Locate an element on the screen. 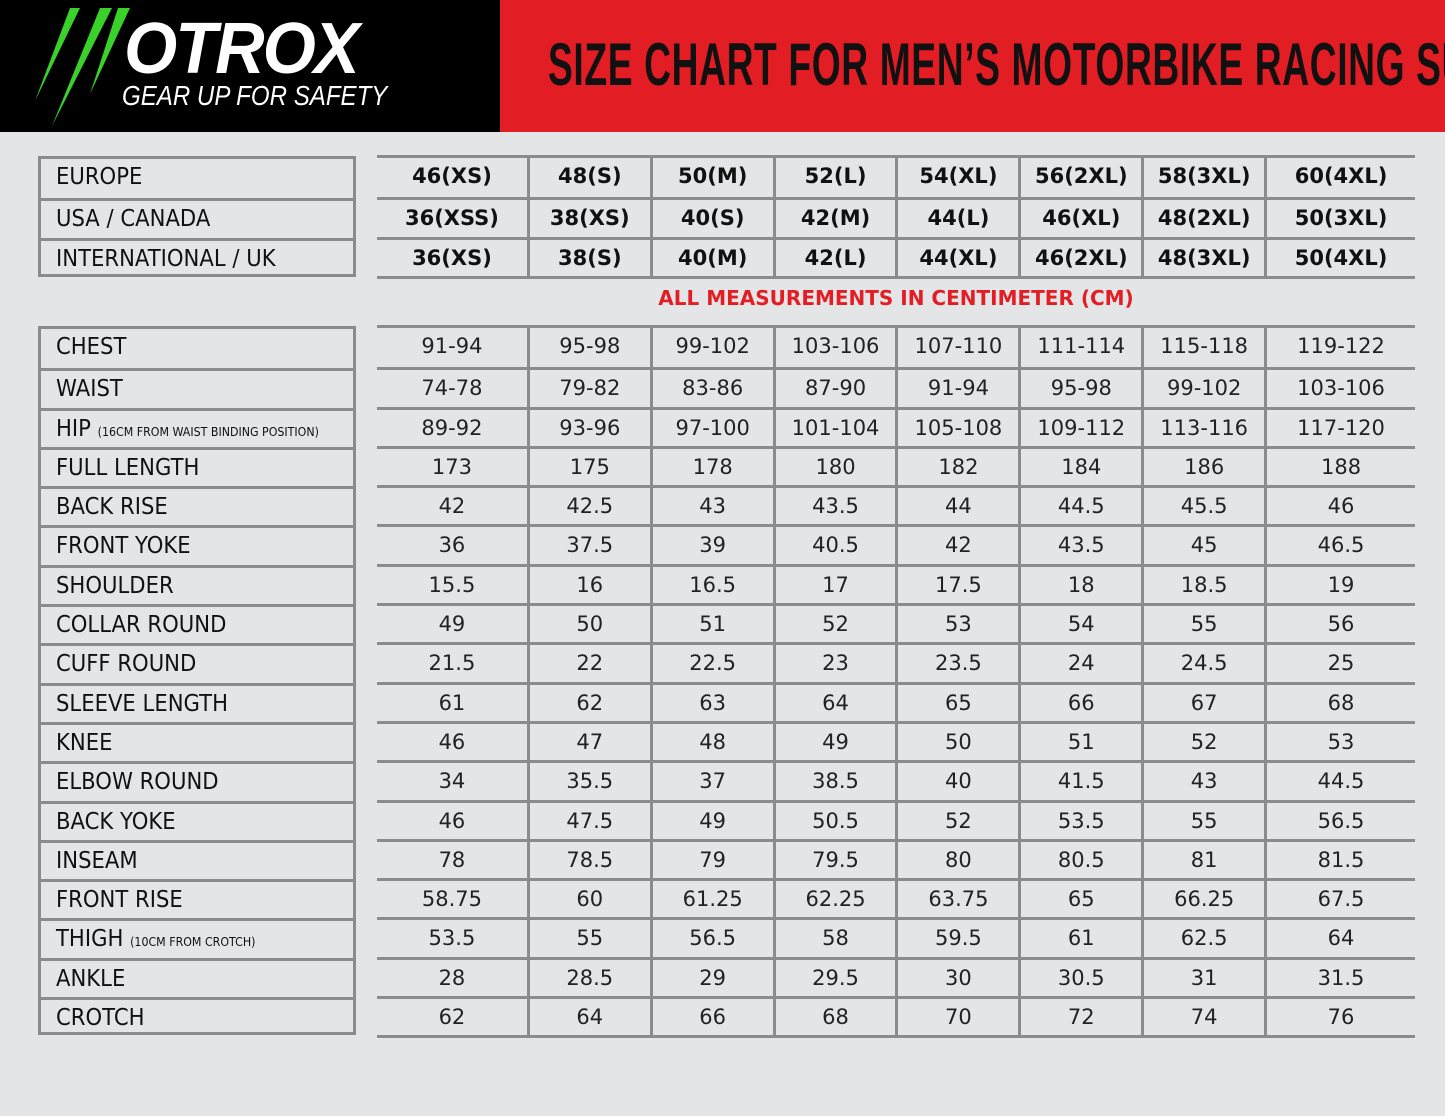 The image size is (1445, 1116). table-cell: 17.5 is located at coordinates (956, 585).